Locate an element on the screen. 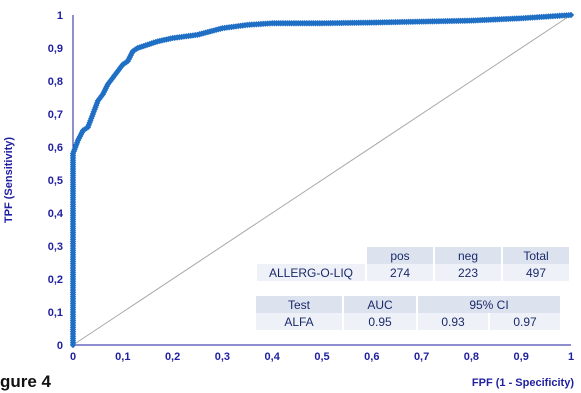 The height and width of the screenshot is (393, 581). x-tick-label: 0,9 is located at coordinates (521, 357).